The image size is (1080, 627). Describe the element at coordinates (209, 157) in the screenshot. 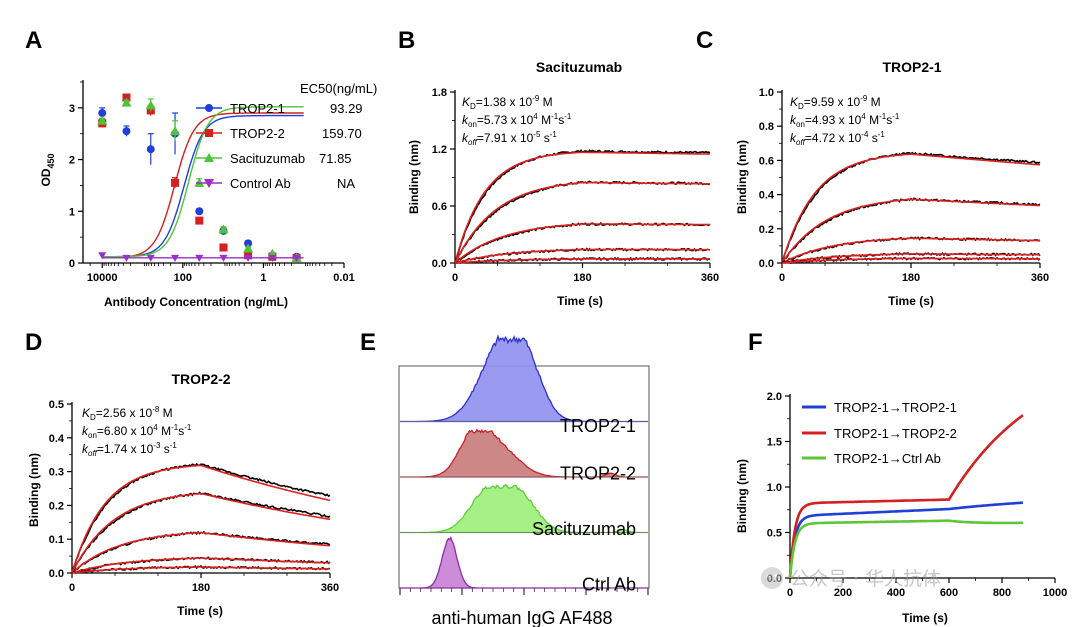

I see `legend-marker-triangle-icon` at that location.